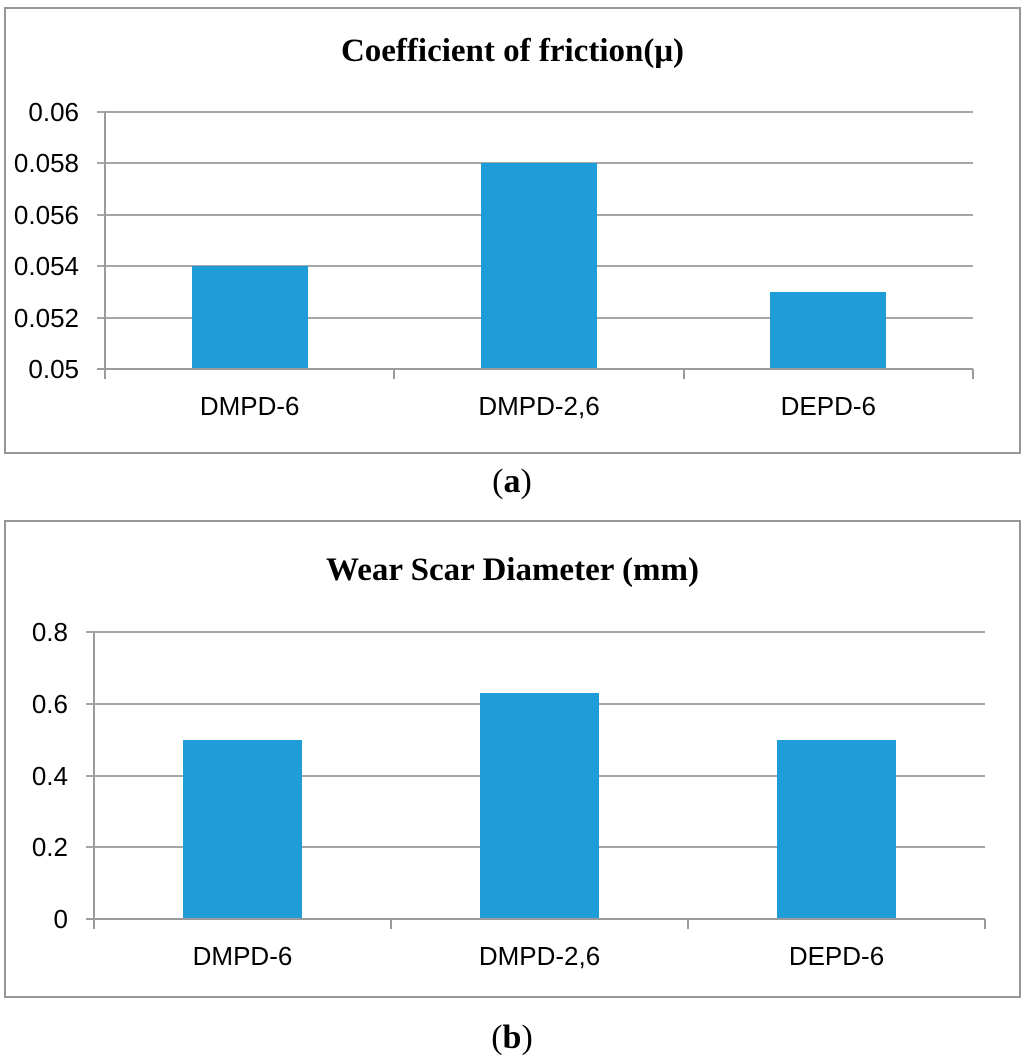 This screenshot has width=1024, height=1062. What do you see at coordinates (49, 847) in the screenshot?
I see `y-tick-label: 0.2` at bounding box center [49, 847].